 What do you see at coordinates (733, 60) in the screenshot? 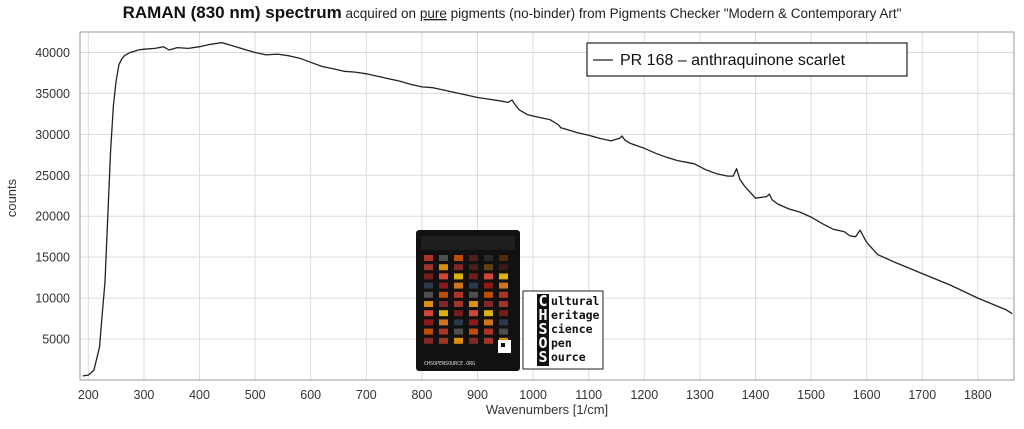
I see `legend-entry: PR 168 – anthraquinone scarlet` at bounding box center [733, 60].